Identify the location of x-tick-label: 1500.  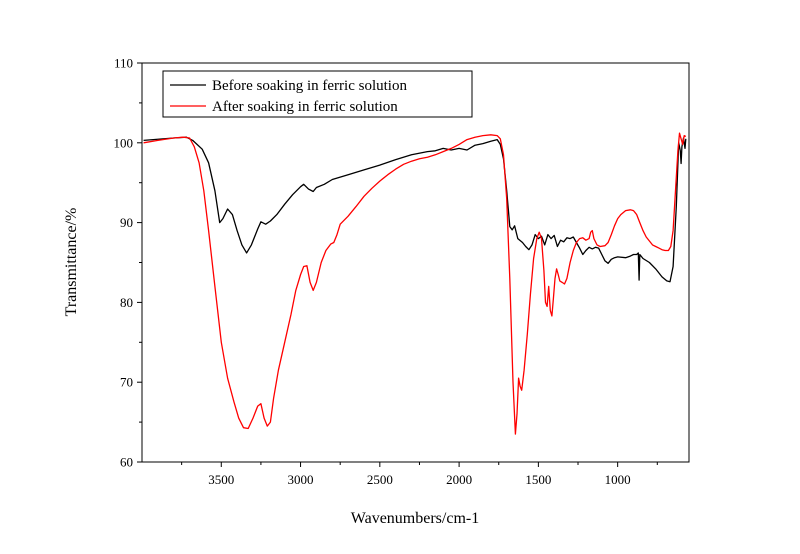
(538, 479).